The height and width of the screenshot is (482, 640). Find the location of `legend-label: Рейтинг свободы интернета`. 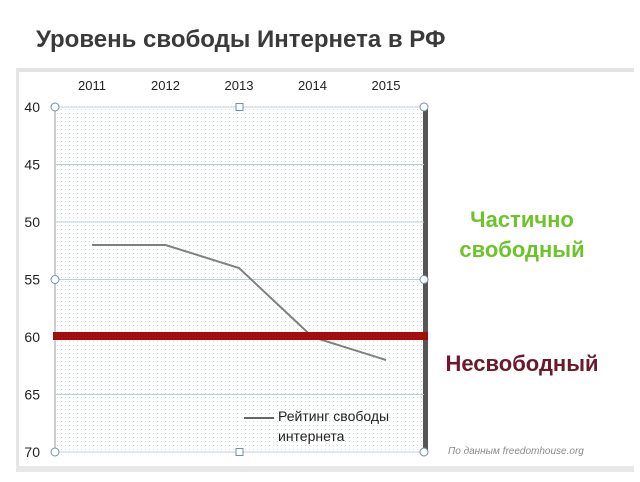

legend-label: Рейтинг свободы интернета is located at coordinates (334, 426).